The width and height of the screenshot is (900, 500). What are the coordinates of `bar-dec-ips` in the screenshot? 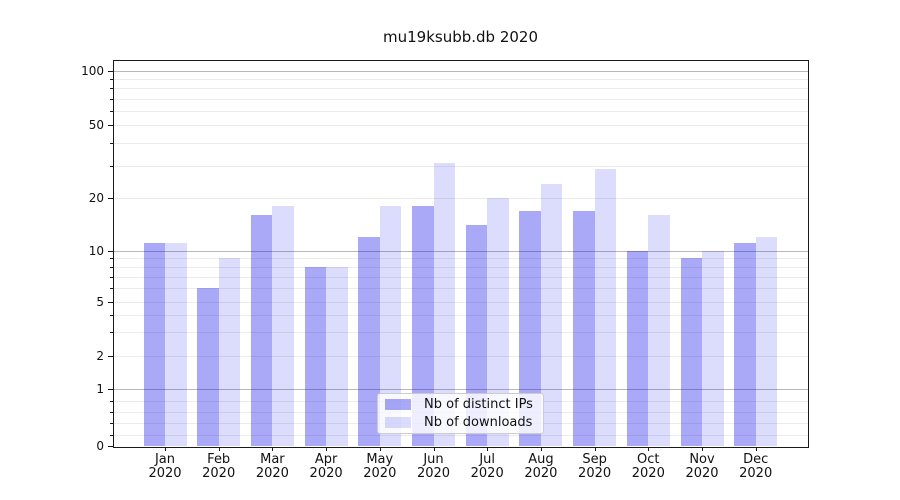 It's located at (745, 344).